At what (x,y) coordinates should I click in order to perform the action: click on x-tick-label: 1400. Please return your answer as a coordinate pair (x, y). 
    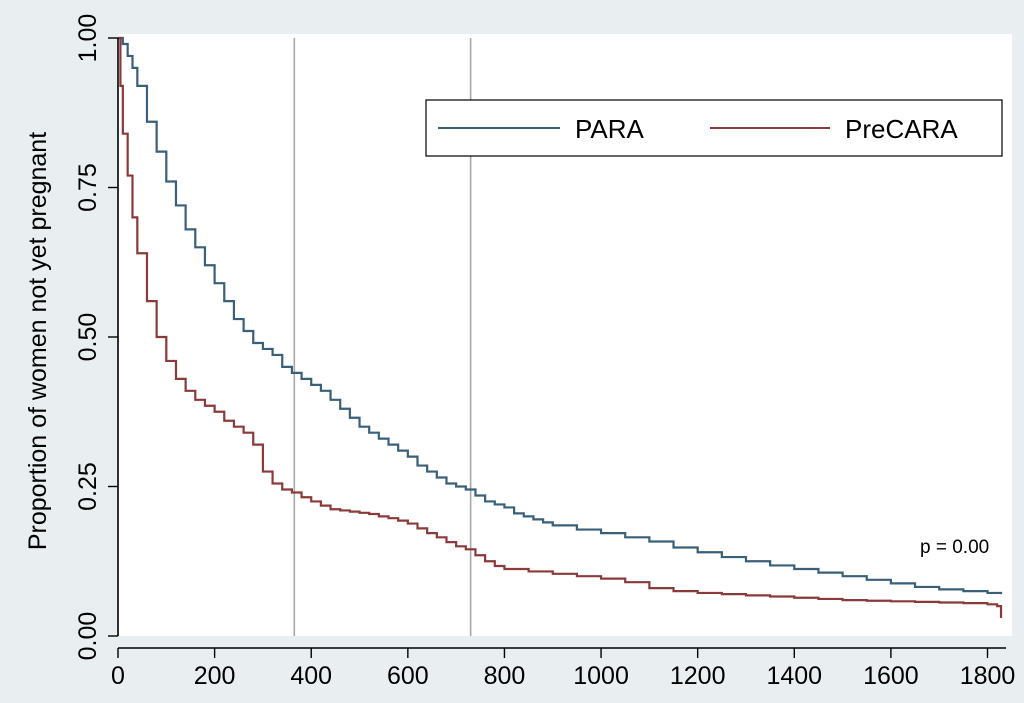
    Looking at the image, I should click on (794, 676).